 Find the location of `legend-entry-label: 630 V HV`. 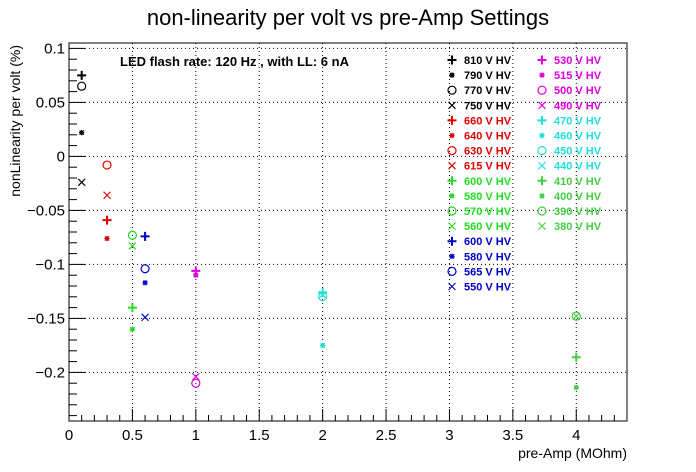

legend-entry-label: 630 V HV is located at coordinates (488, 152).